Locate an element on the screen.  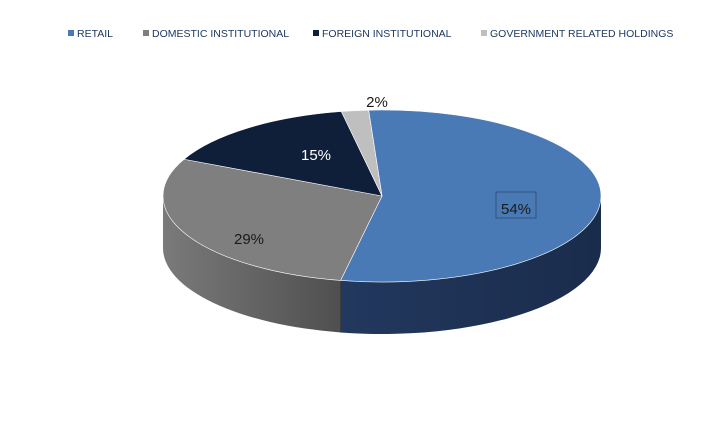
data-label-retail: 54% is located at coordinates (516, 209).